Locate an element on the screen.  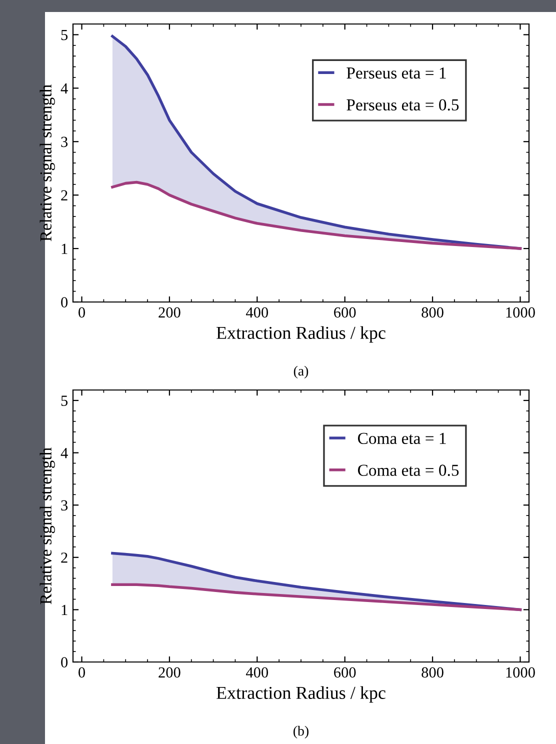
text: (b) is located at coordinates (301, 732).